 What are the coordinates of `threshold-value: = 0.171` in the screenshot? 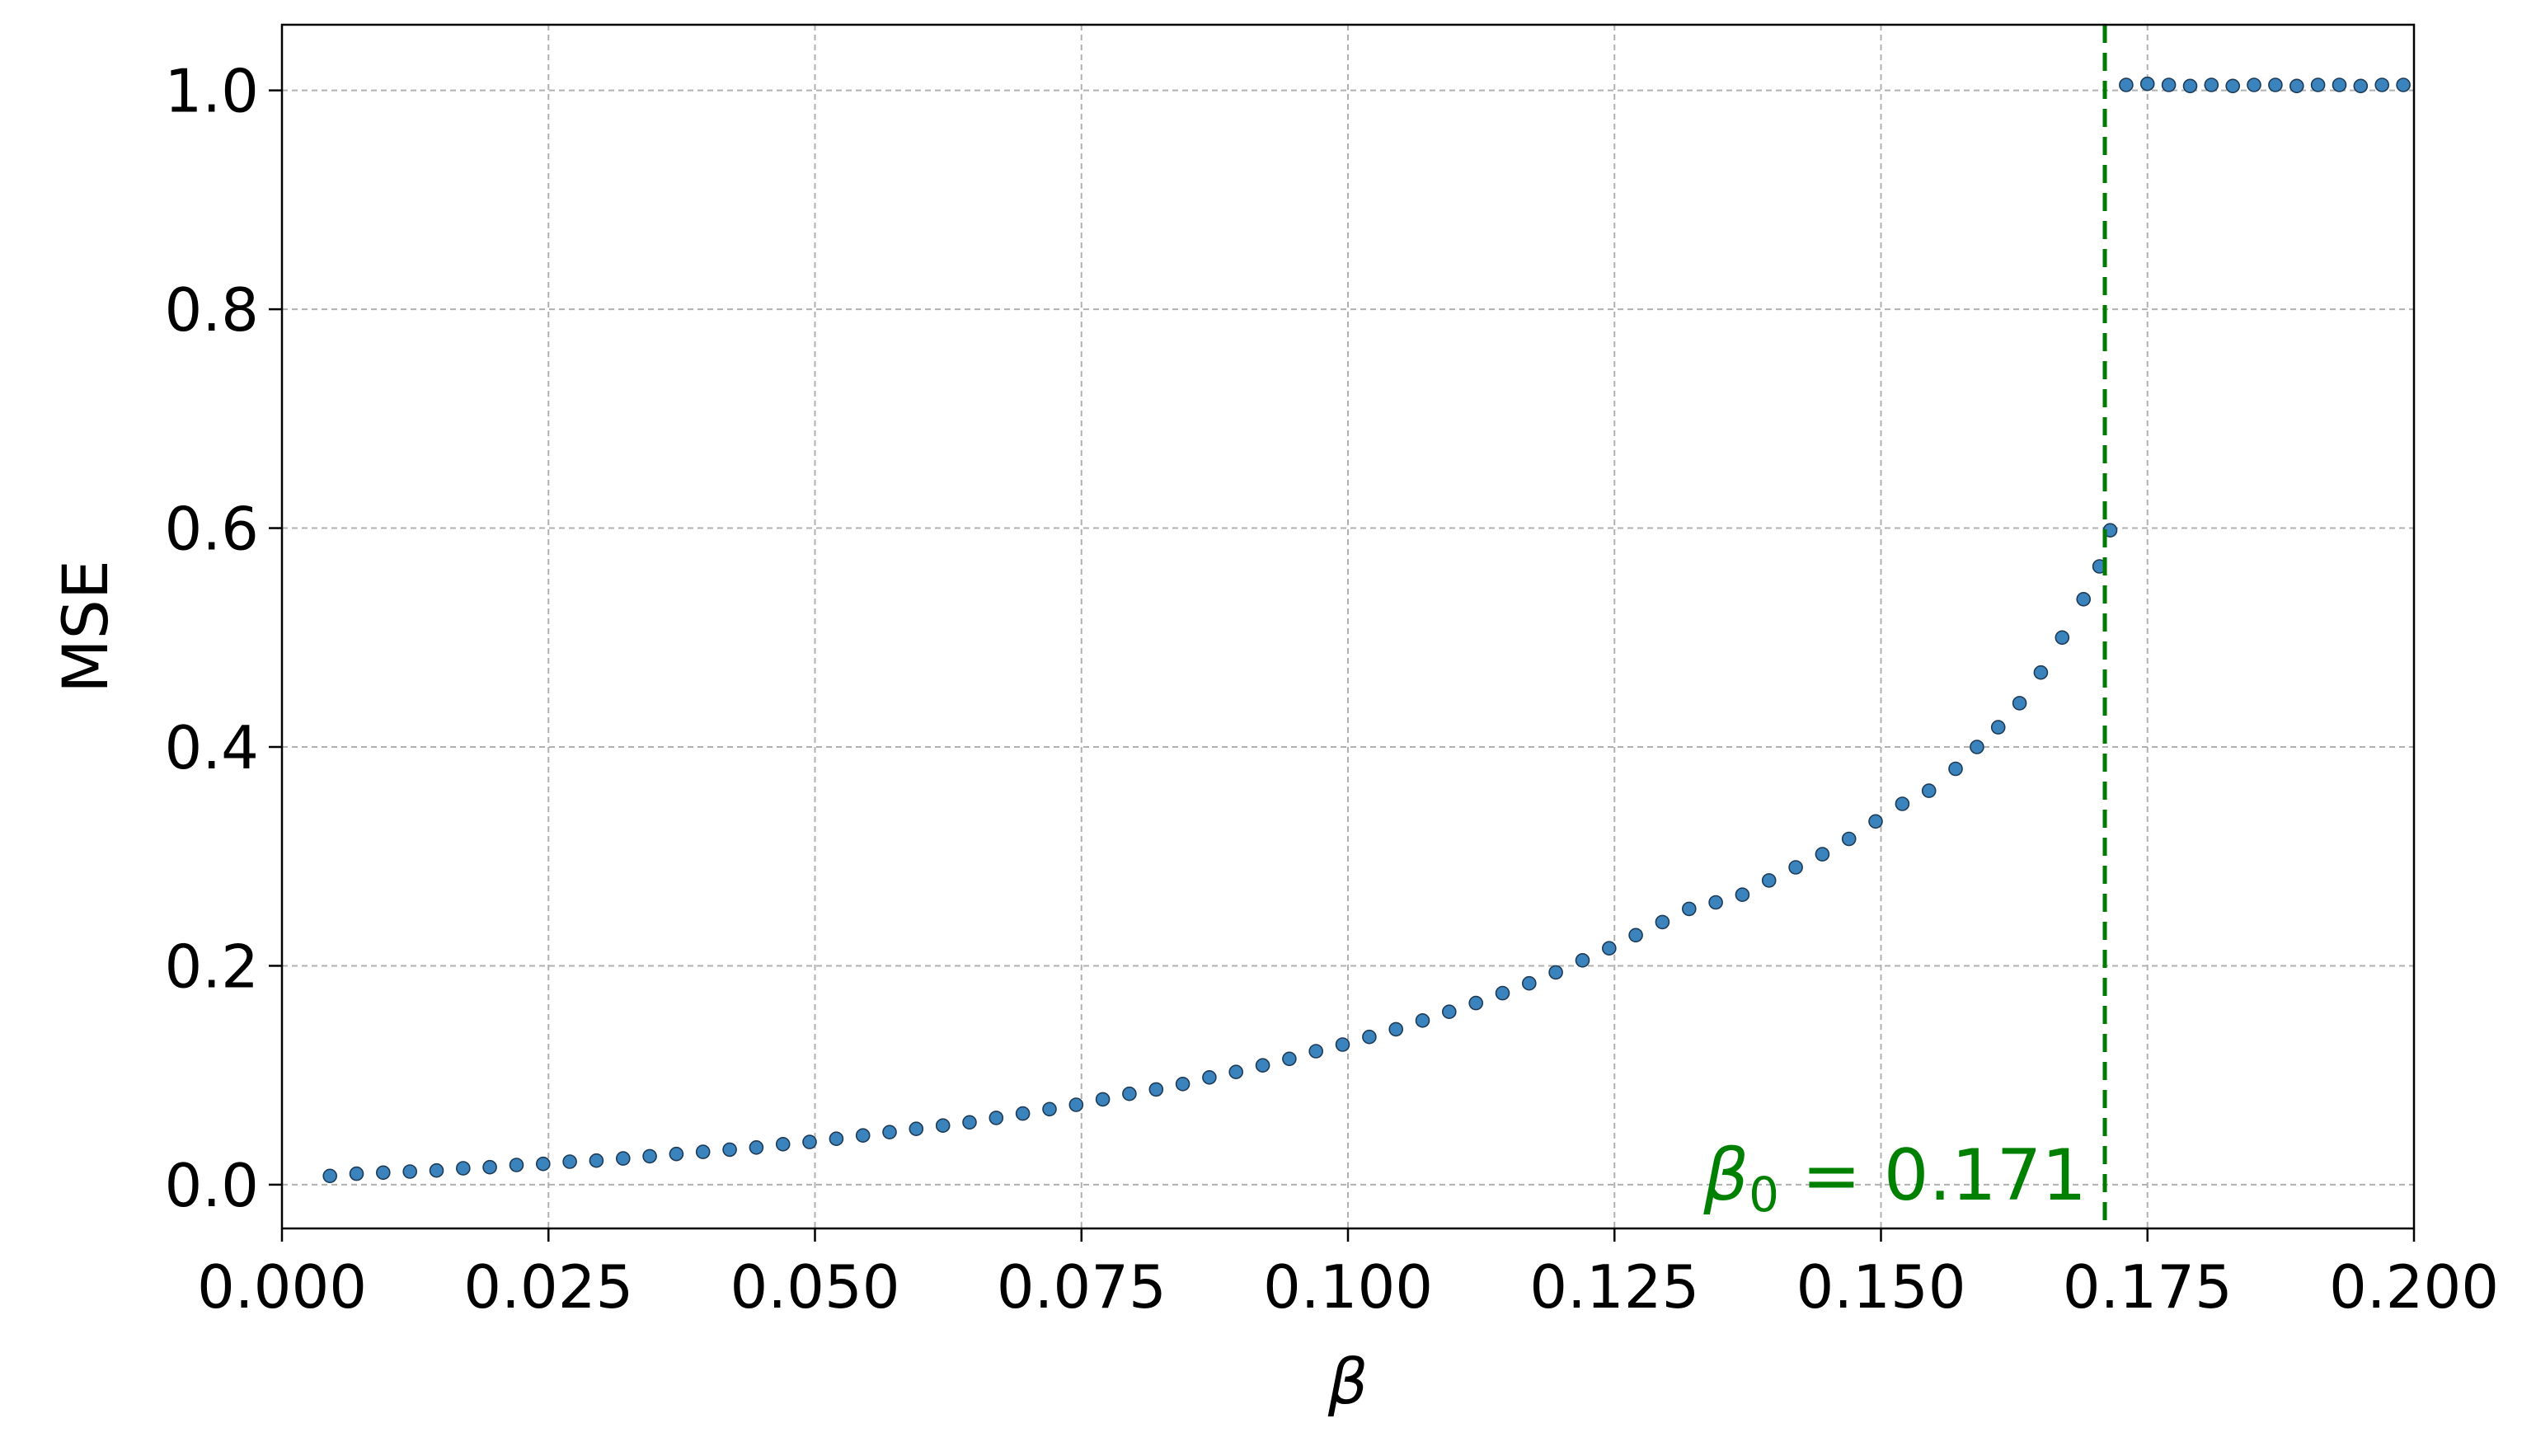 It's located at (1933, 1175).